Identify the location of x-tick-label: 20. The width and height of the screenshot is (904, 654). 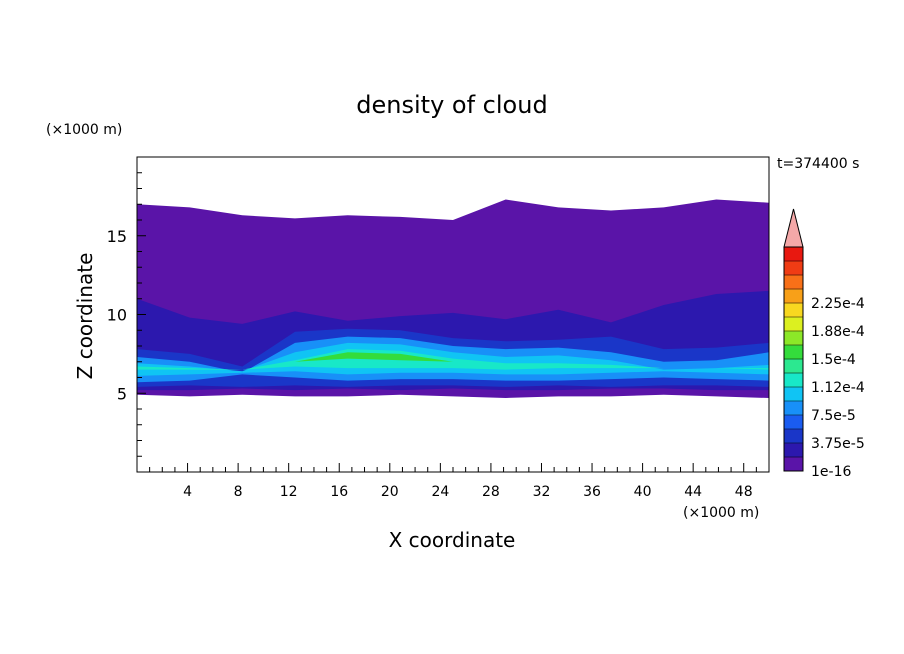
(390, 492).